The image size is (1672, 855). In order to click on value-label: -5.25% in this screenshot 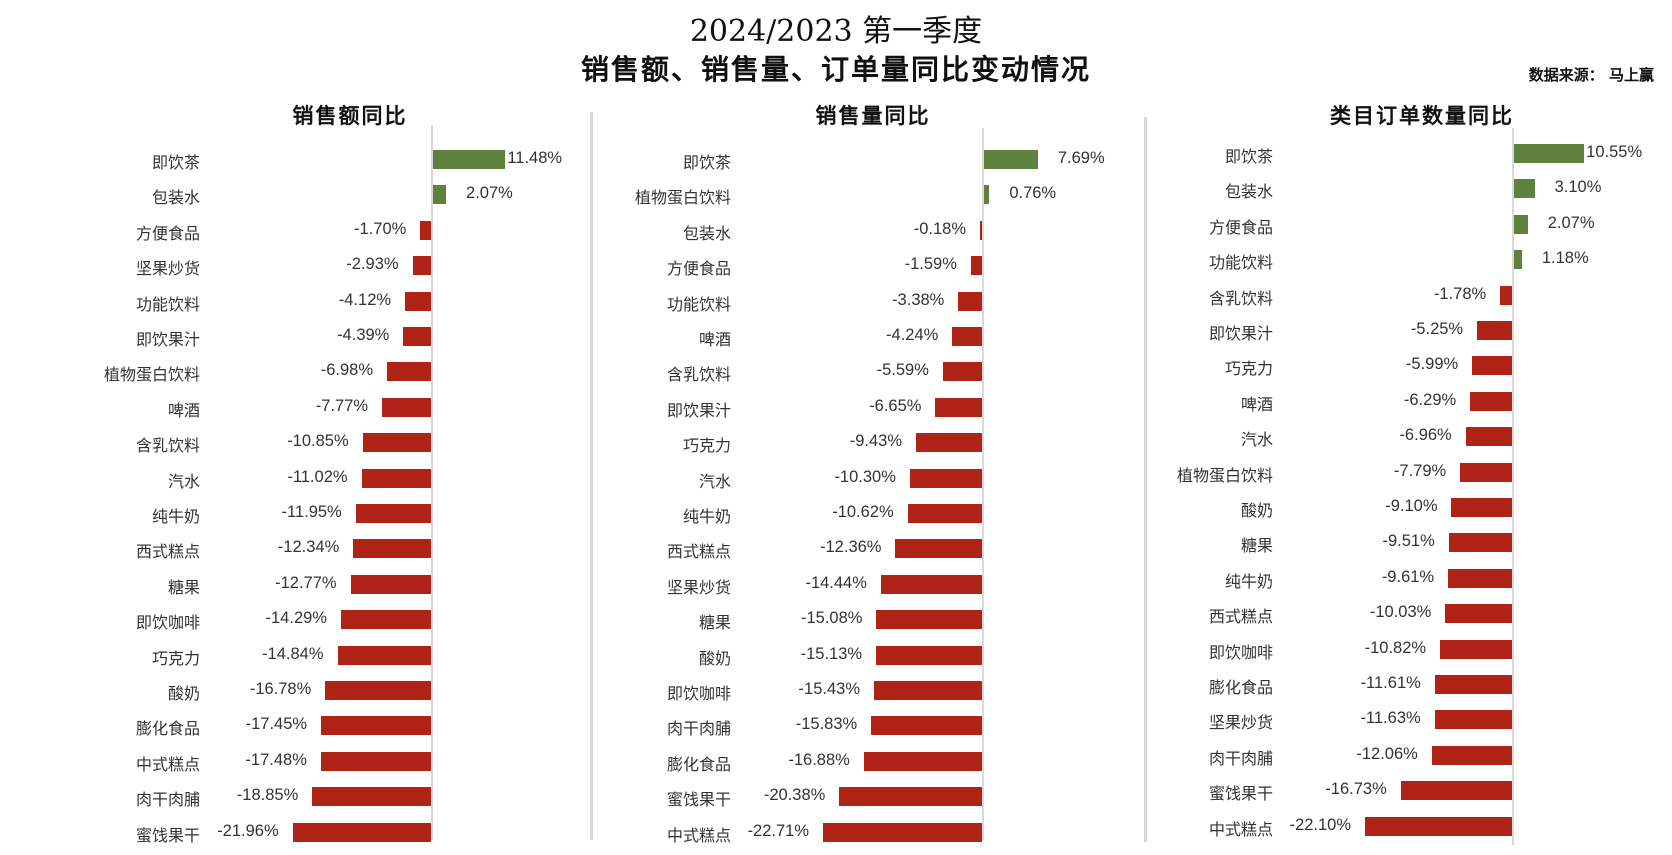, I will do `click(1437, 329)`.